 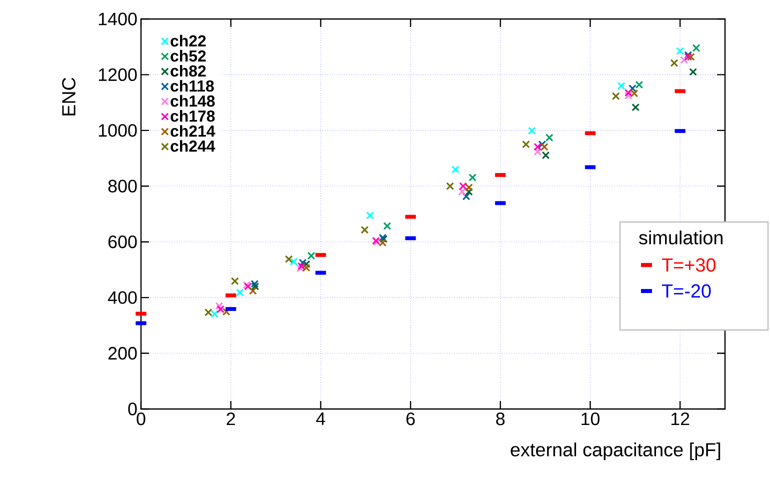 I want to click on y-axis-title: ENC, so click(x=69, y=97).